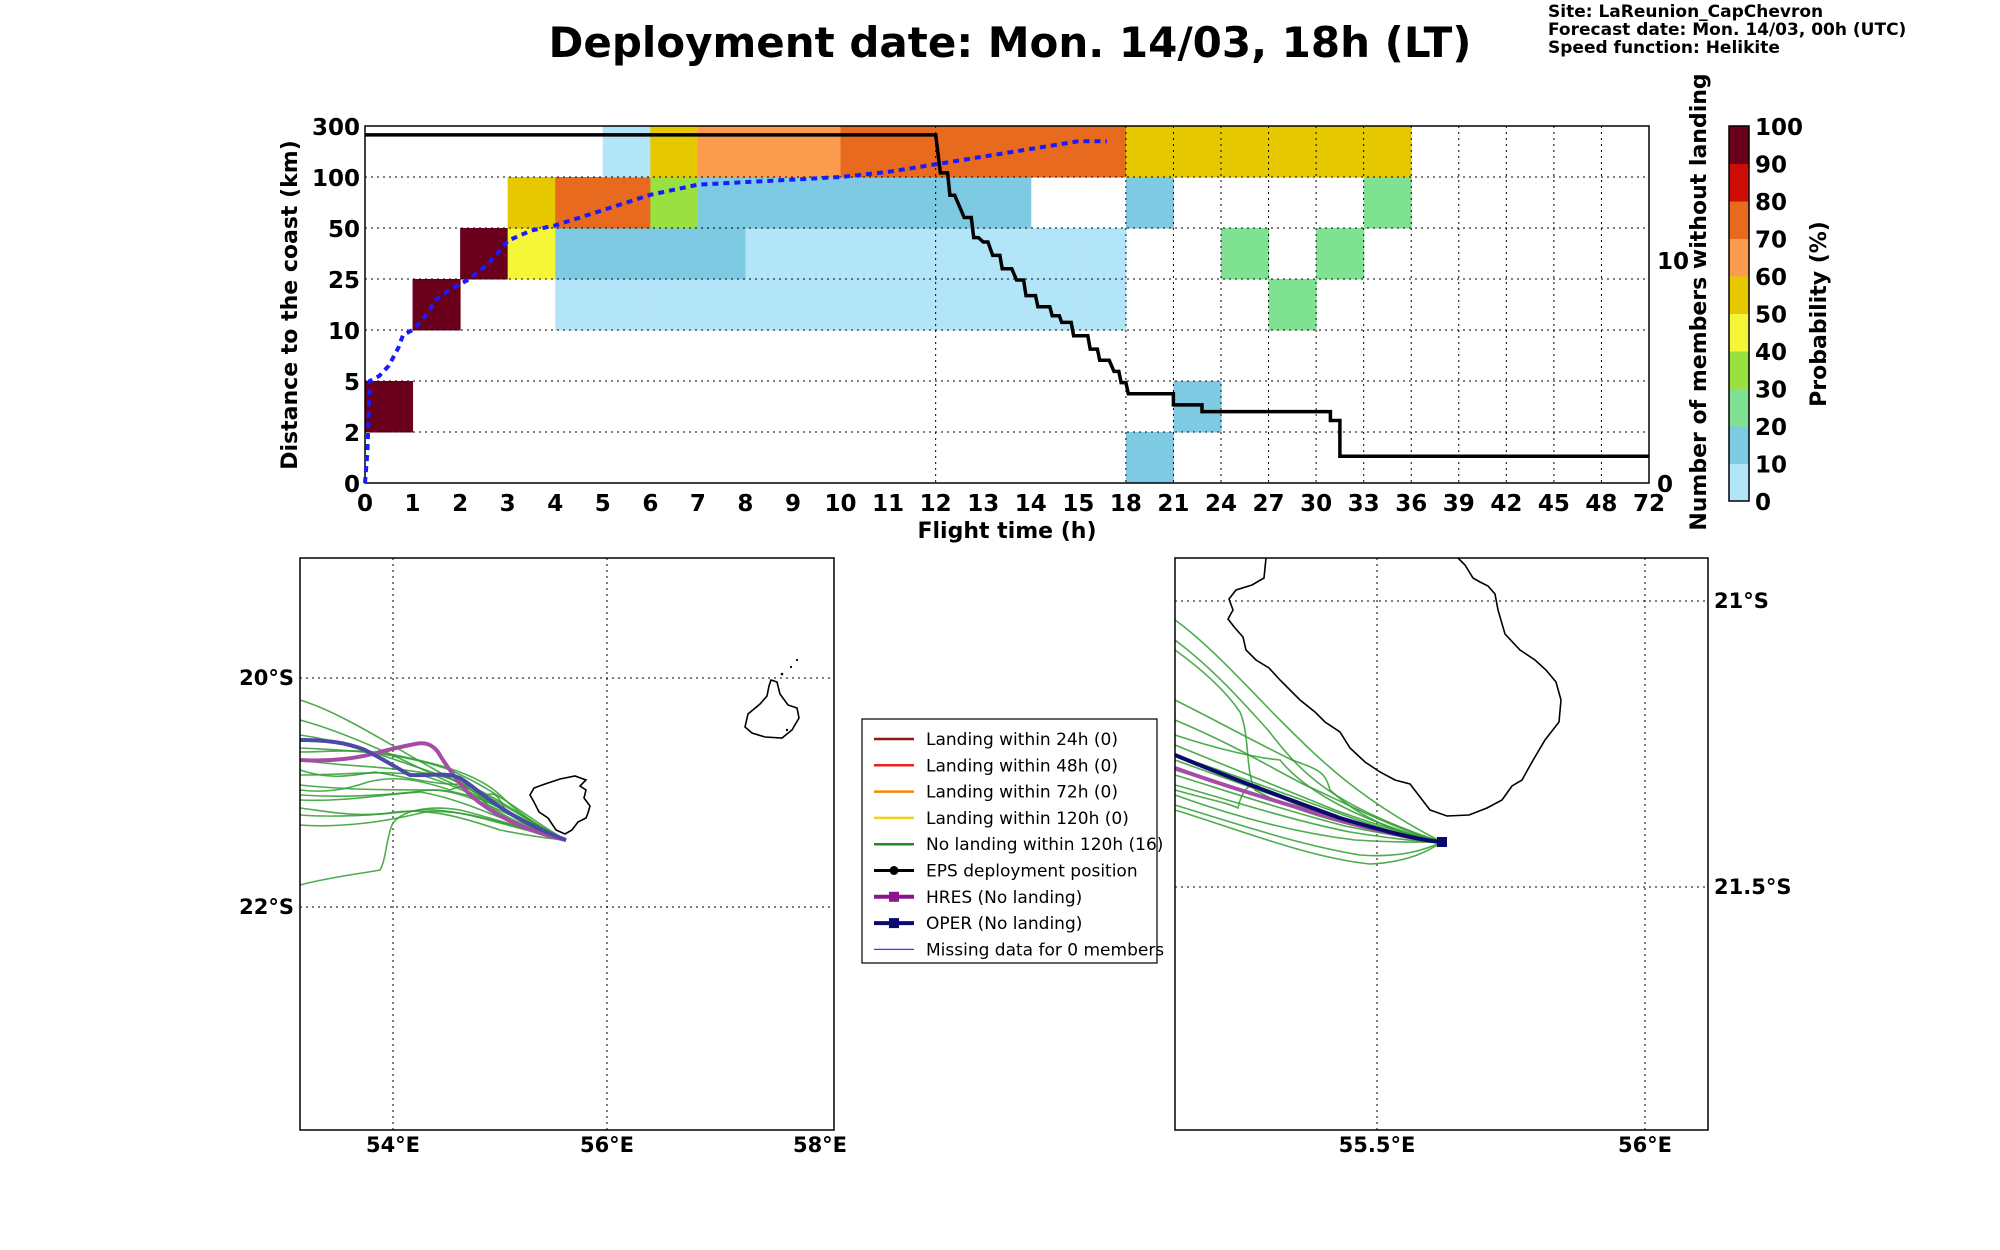 The image size is (2000, 1250). What do you see at coordinates (772, 708) in the screenshot?
I see `mauritius-coastline` at bounding box center [772, 708].